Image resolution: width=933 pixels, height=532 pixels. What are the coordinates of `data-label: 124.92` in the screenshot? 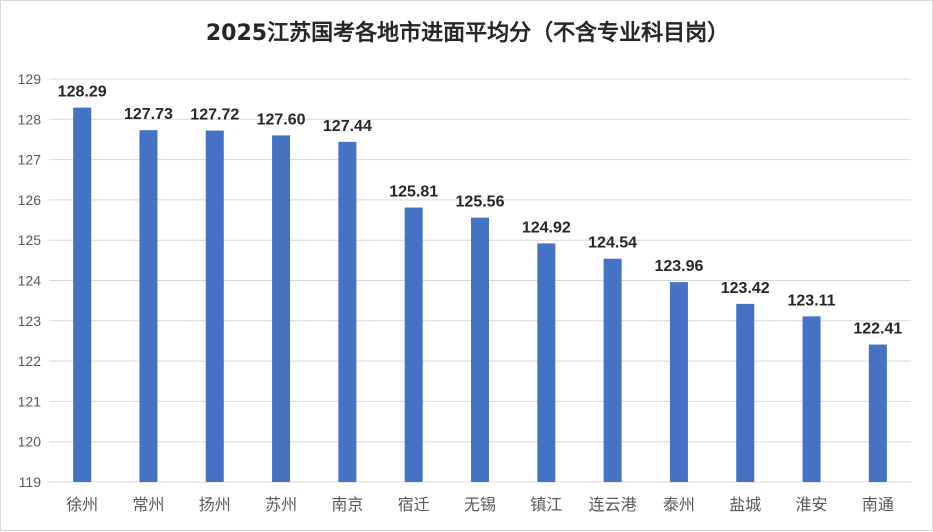 It's located at (546, 227).